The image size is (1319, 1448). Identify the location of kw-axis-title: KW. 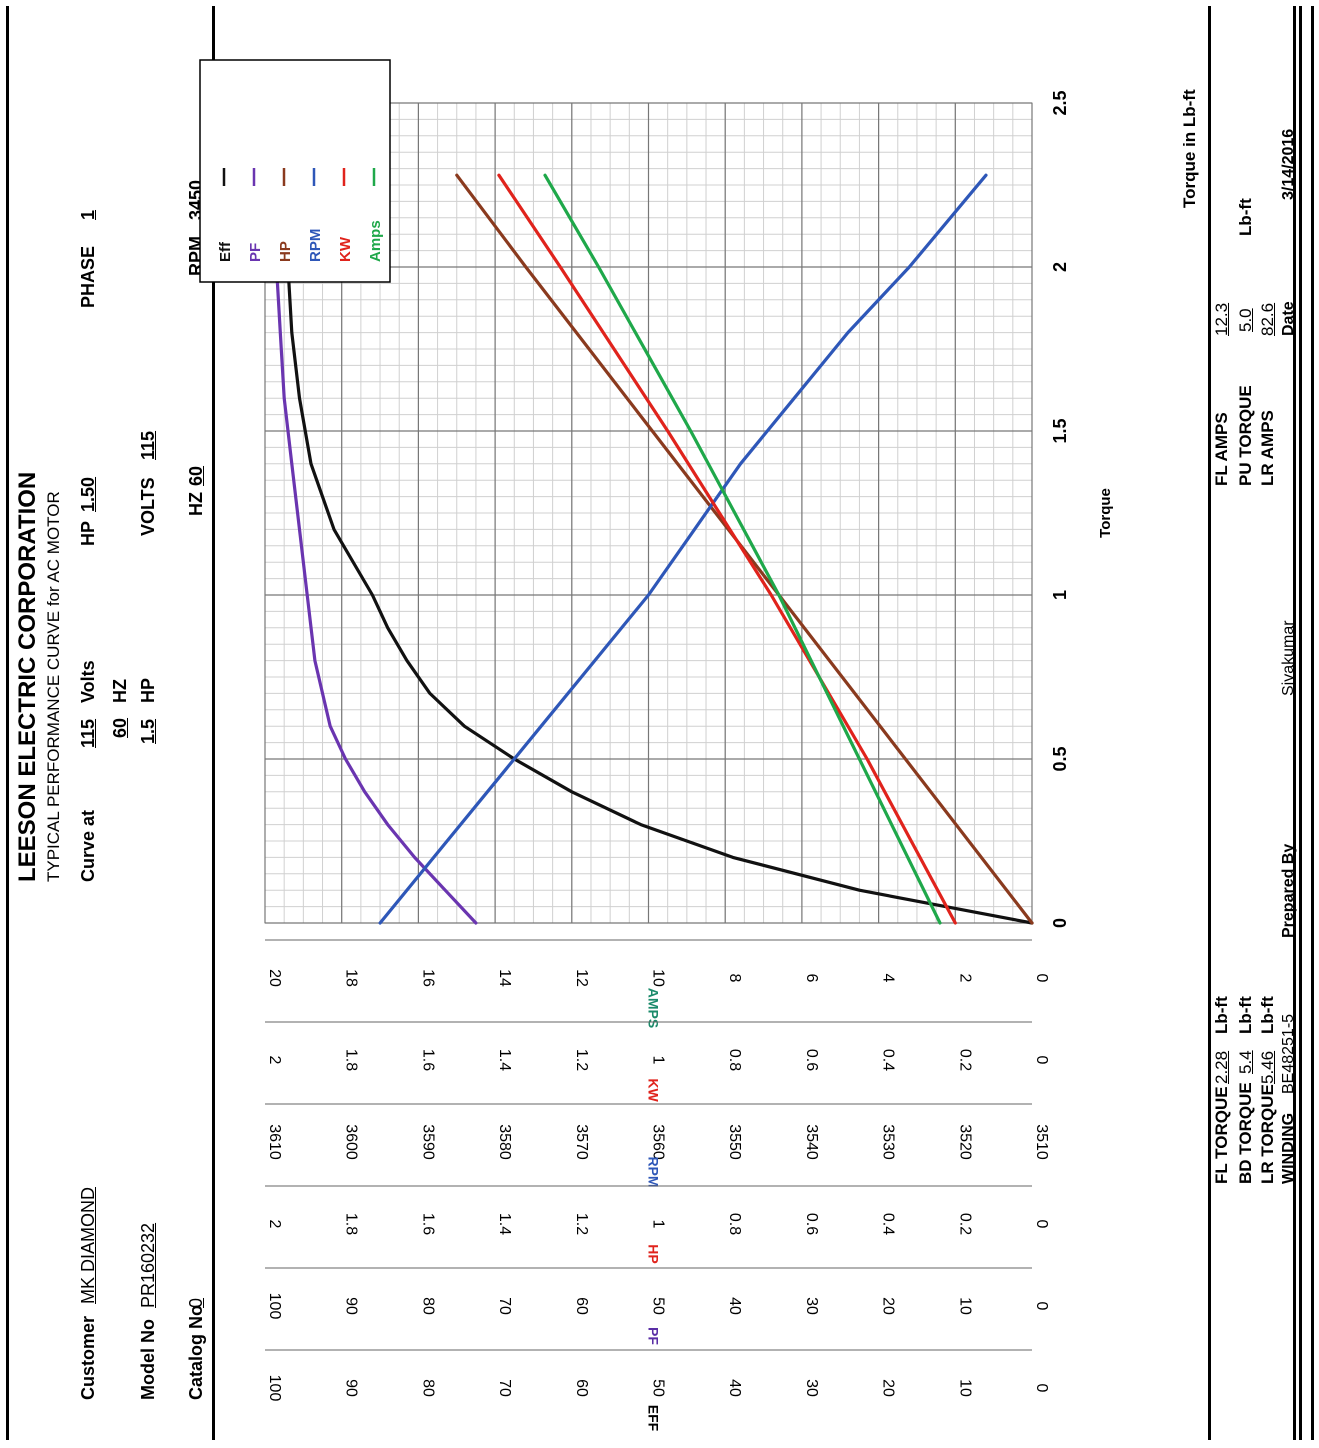
(654, 1090).